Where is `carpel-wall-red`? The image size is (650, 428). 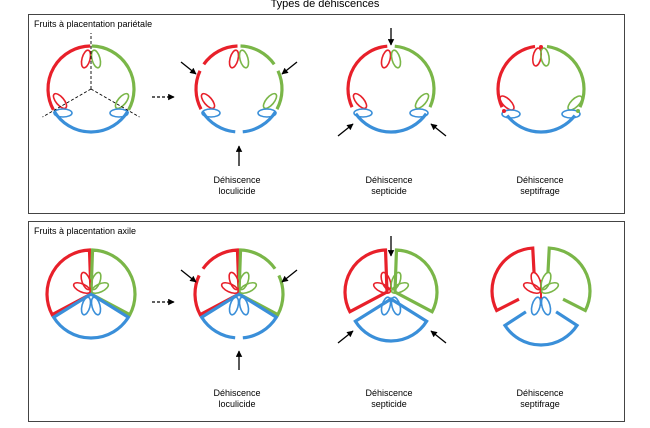 carpel-wall-red is located at coordinates (68, 77).